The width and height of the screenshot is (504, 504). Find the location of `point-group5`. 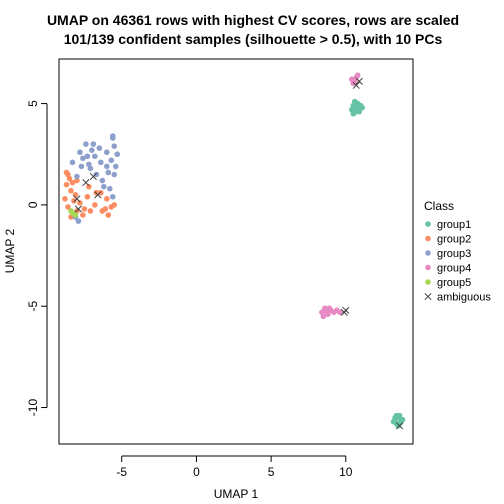

point-group5 is located at coordinates (74, 214).